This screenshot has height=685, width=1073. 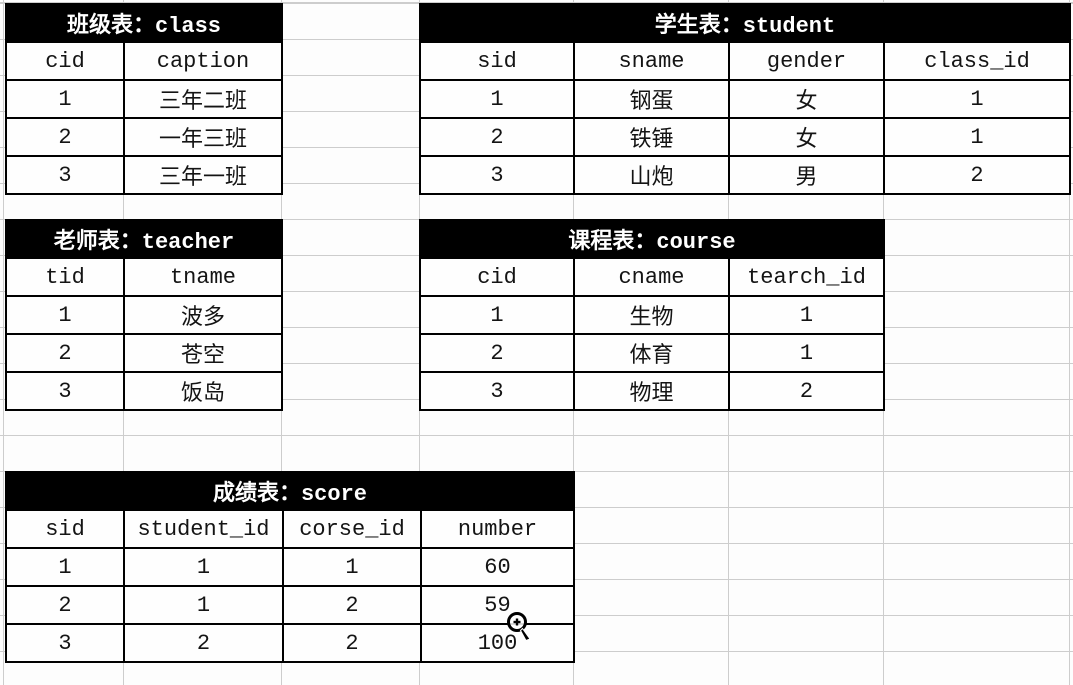 I want to click on teacher-header-row: tid tname, so click(x=144, y=277).